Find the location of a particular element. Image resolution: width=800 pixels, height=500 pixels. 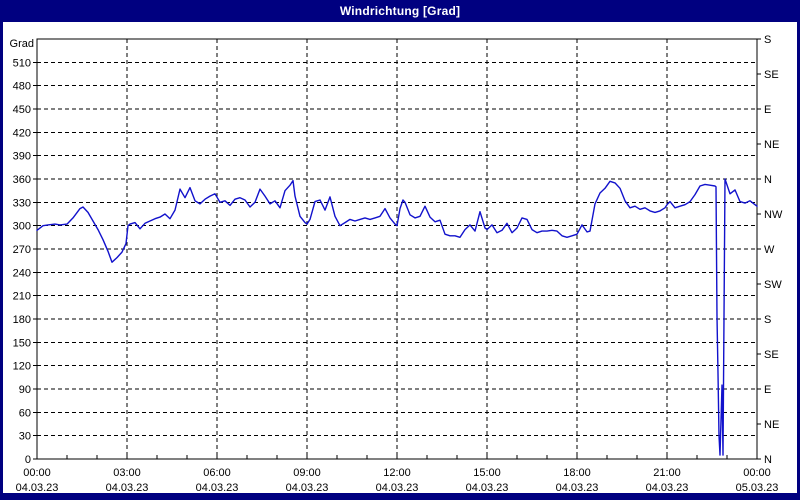

y-left-tick-label: 240 is located at coordinates (22, 273).